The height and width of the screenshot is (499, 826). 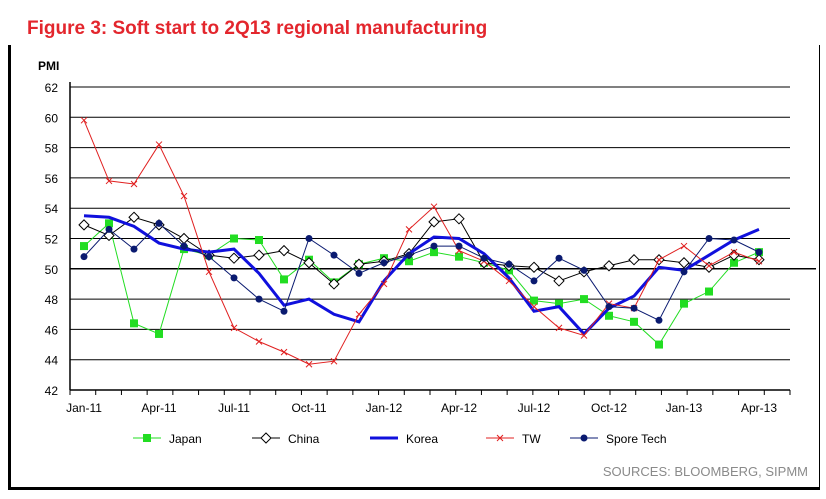 I want to click on x-tick-label: Jan-11, so click(x=84, y=408).